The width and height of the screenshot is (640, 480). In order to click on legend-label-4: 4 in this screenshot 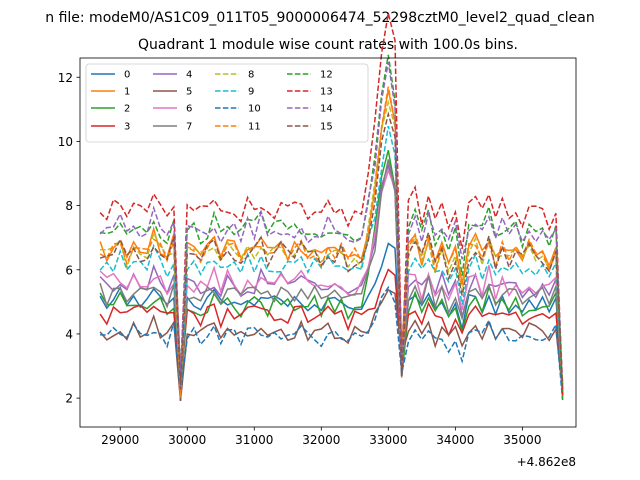, I will do `click(189, 75)`.